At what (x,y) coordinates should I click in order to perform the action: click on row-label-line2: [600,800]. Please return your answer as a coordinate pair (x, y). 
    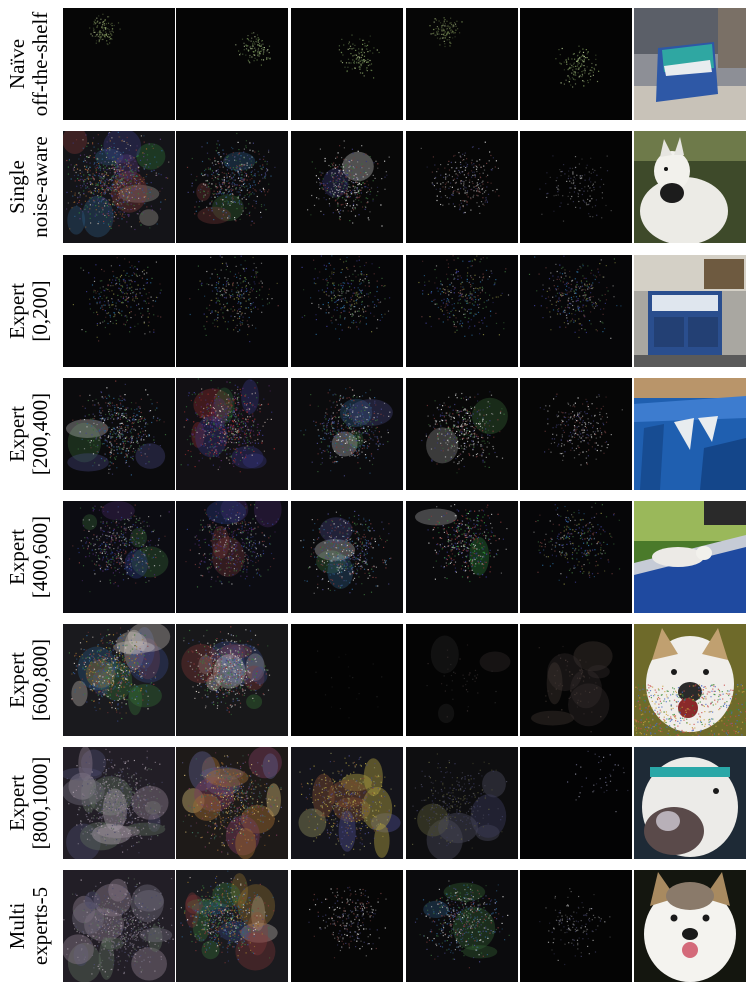
    Looking at the image, I should click on (40, 680).